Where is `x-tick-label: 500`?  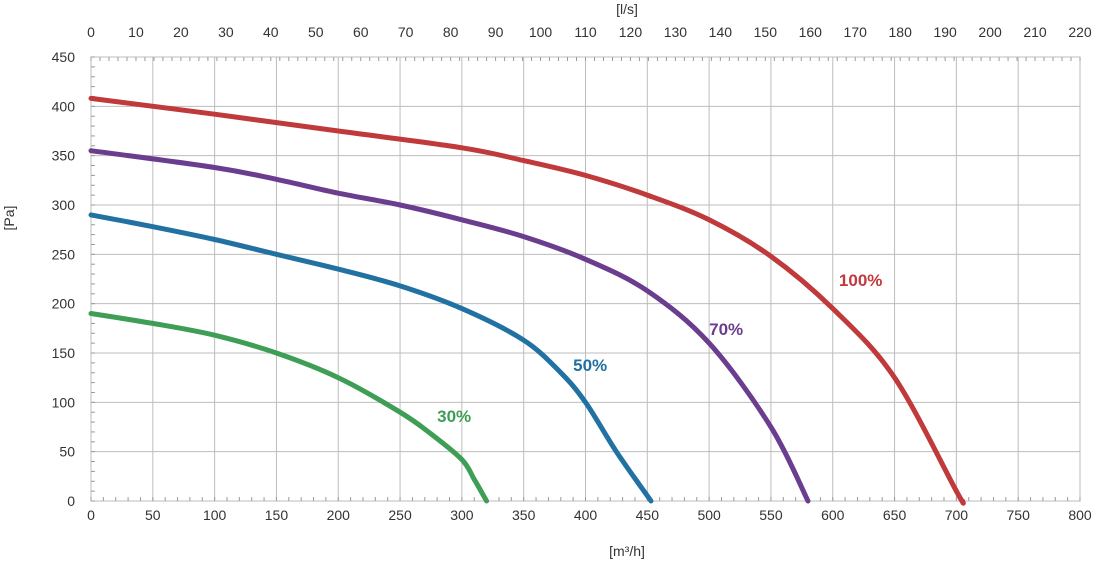 x-tick-label: 500 is located at coordinates (709, 515).